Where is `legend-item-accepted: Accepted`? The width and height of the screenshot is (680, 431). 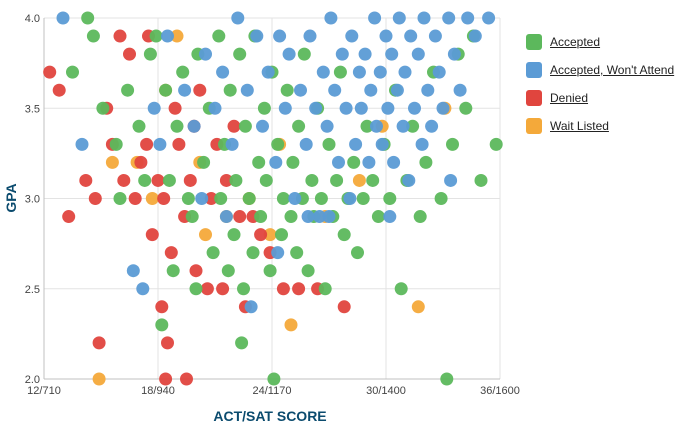 legend-item-accepted: Accepted is located at coordinates (600, 42).